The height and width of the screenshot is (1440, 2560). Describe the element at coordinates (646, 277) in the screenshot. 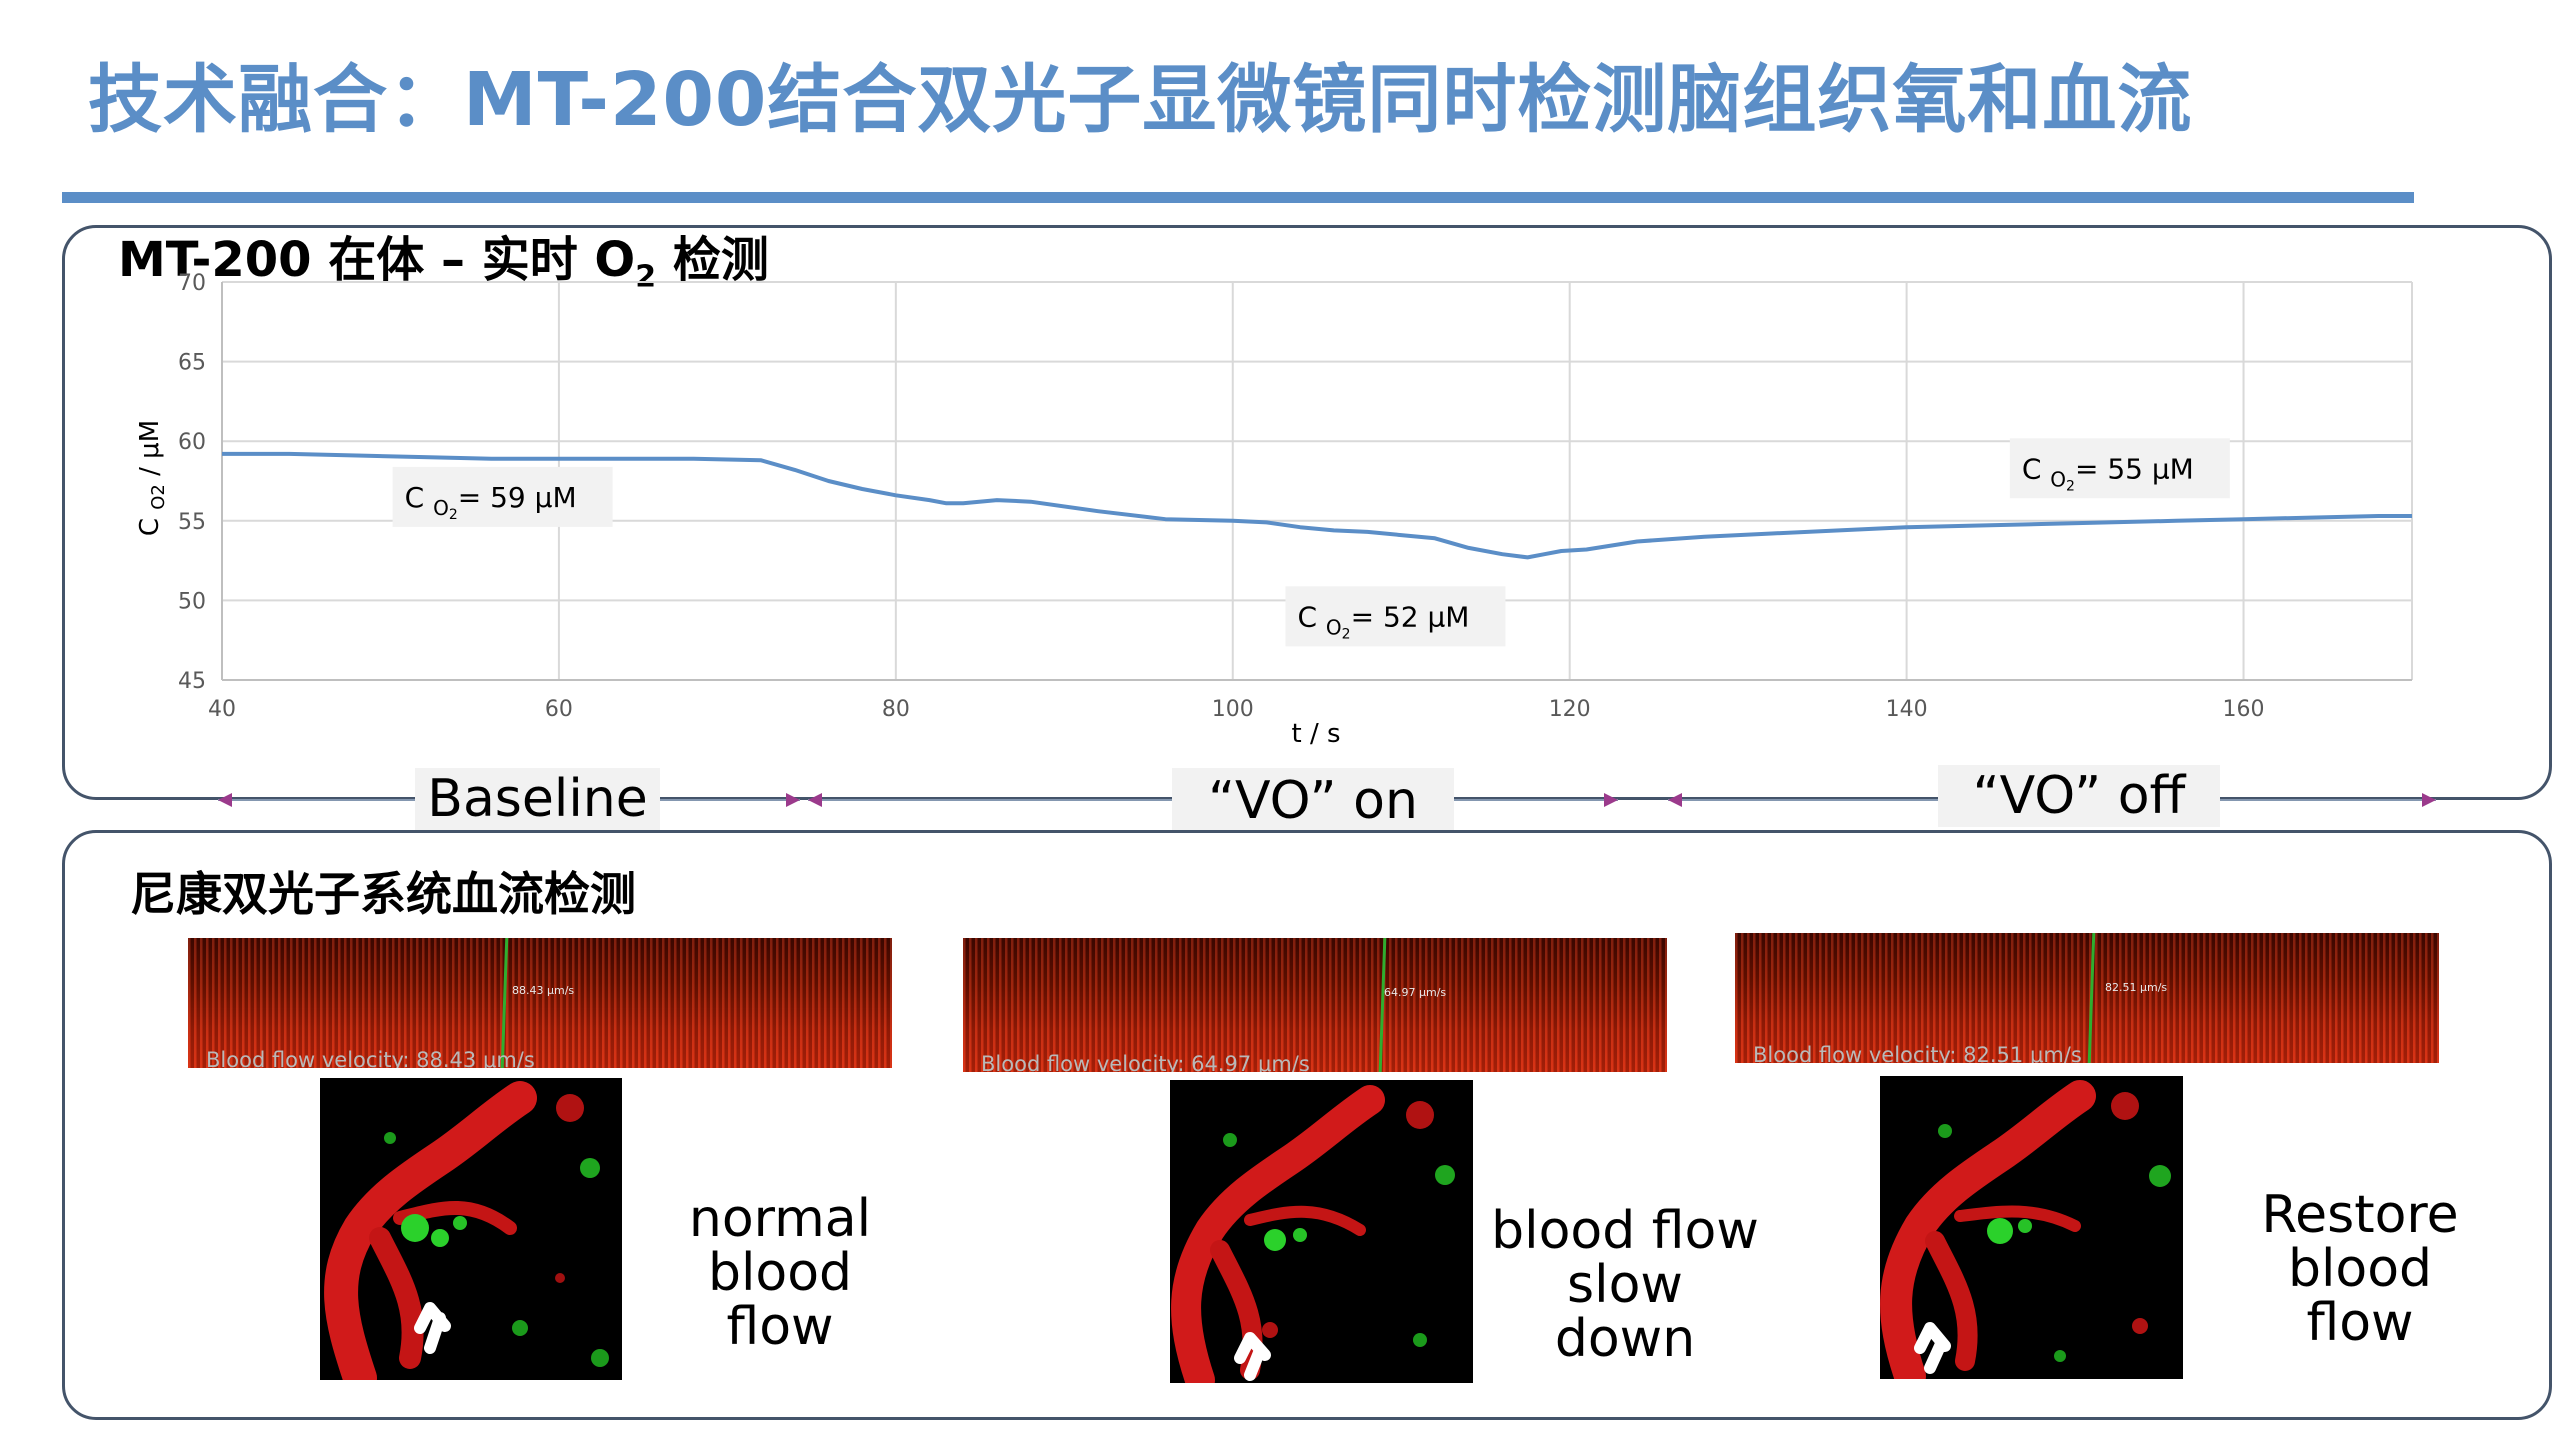

I see `chart-heading-sub: 2` at that location.